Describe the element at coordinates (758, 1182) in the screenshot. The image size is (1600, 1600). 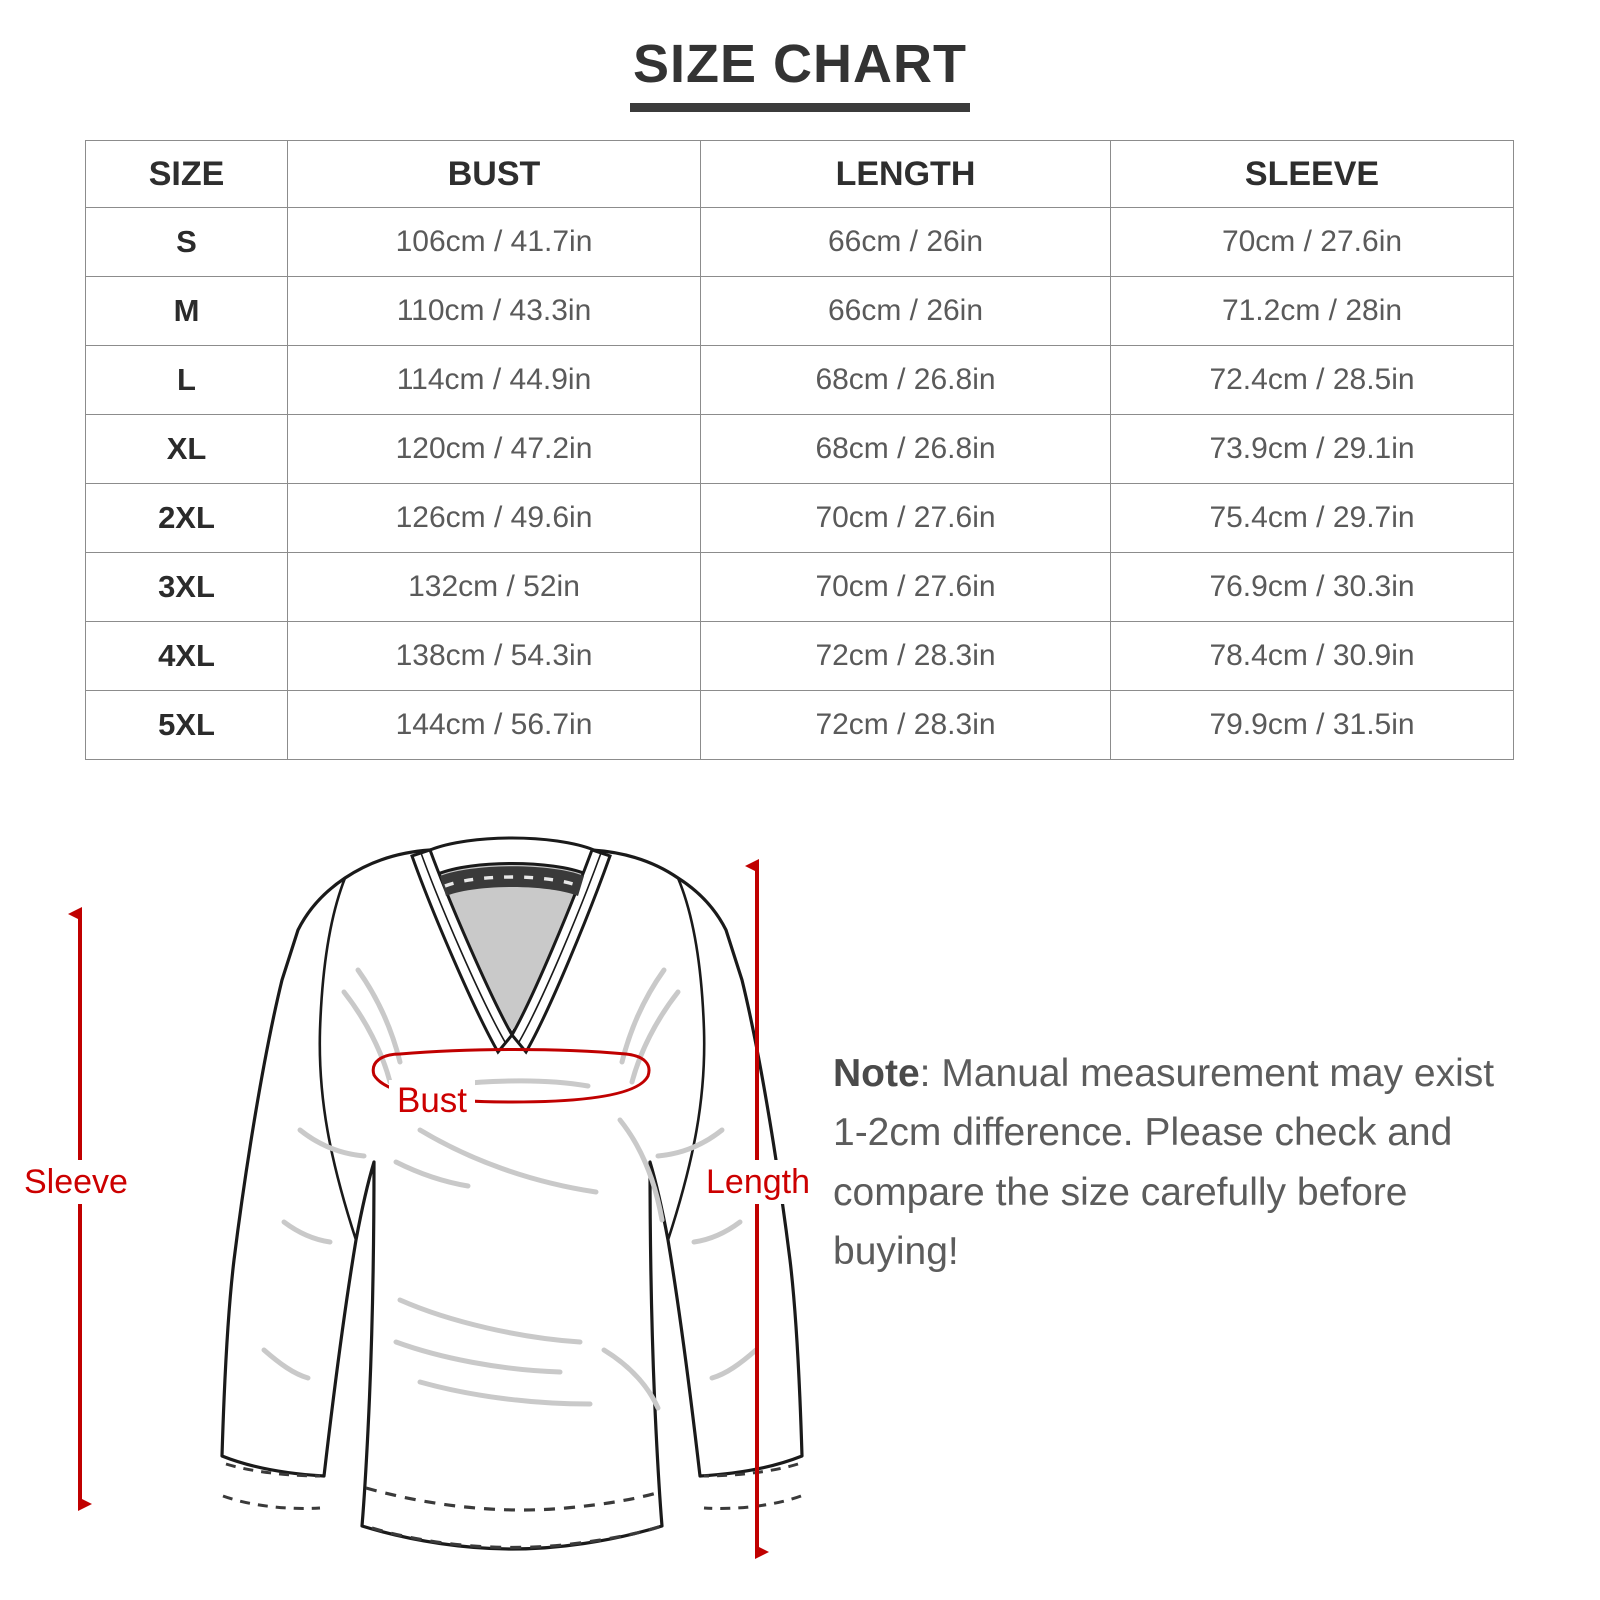
I see `length-label: Length` at that location.